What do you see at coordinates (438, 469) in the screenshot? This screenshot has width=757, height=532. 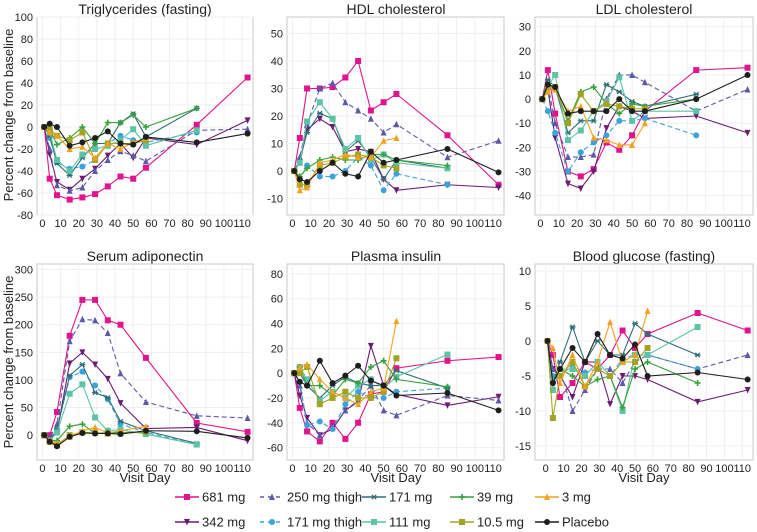 I see `x-tick-label: 80` at bounding box center [438, 469].